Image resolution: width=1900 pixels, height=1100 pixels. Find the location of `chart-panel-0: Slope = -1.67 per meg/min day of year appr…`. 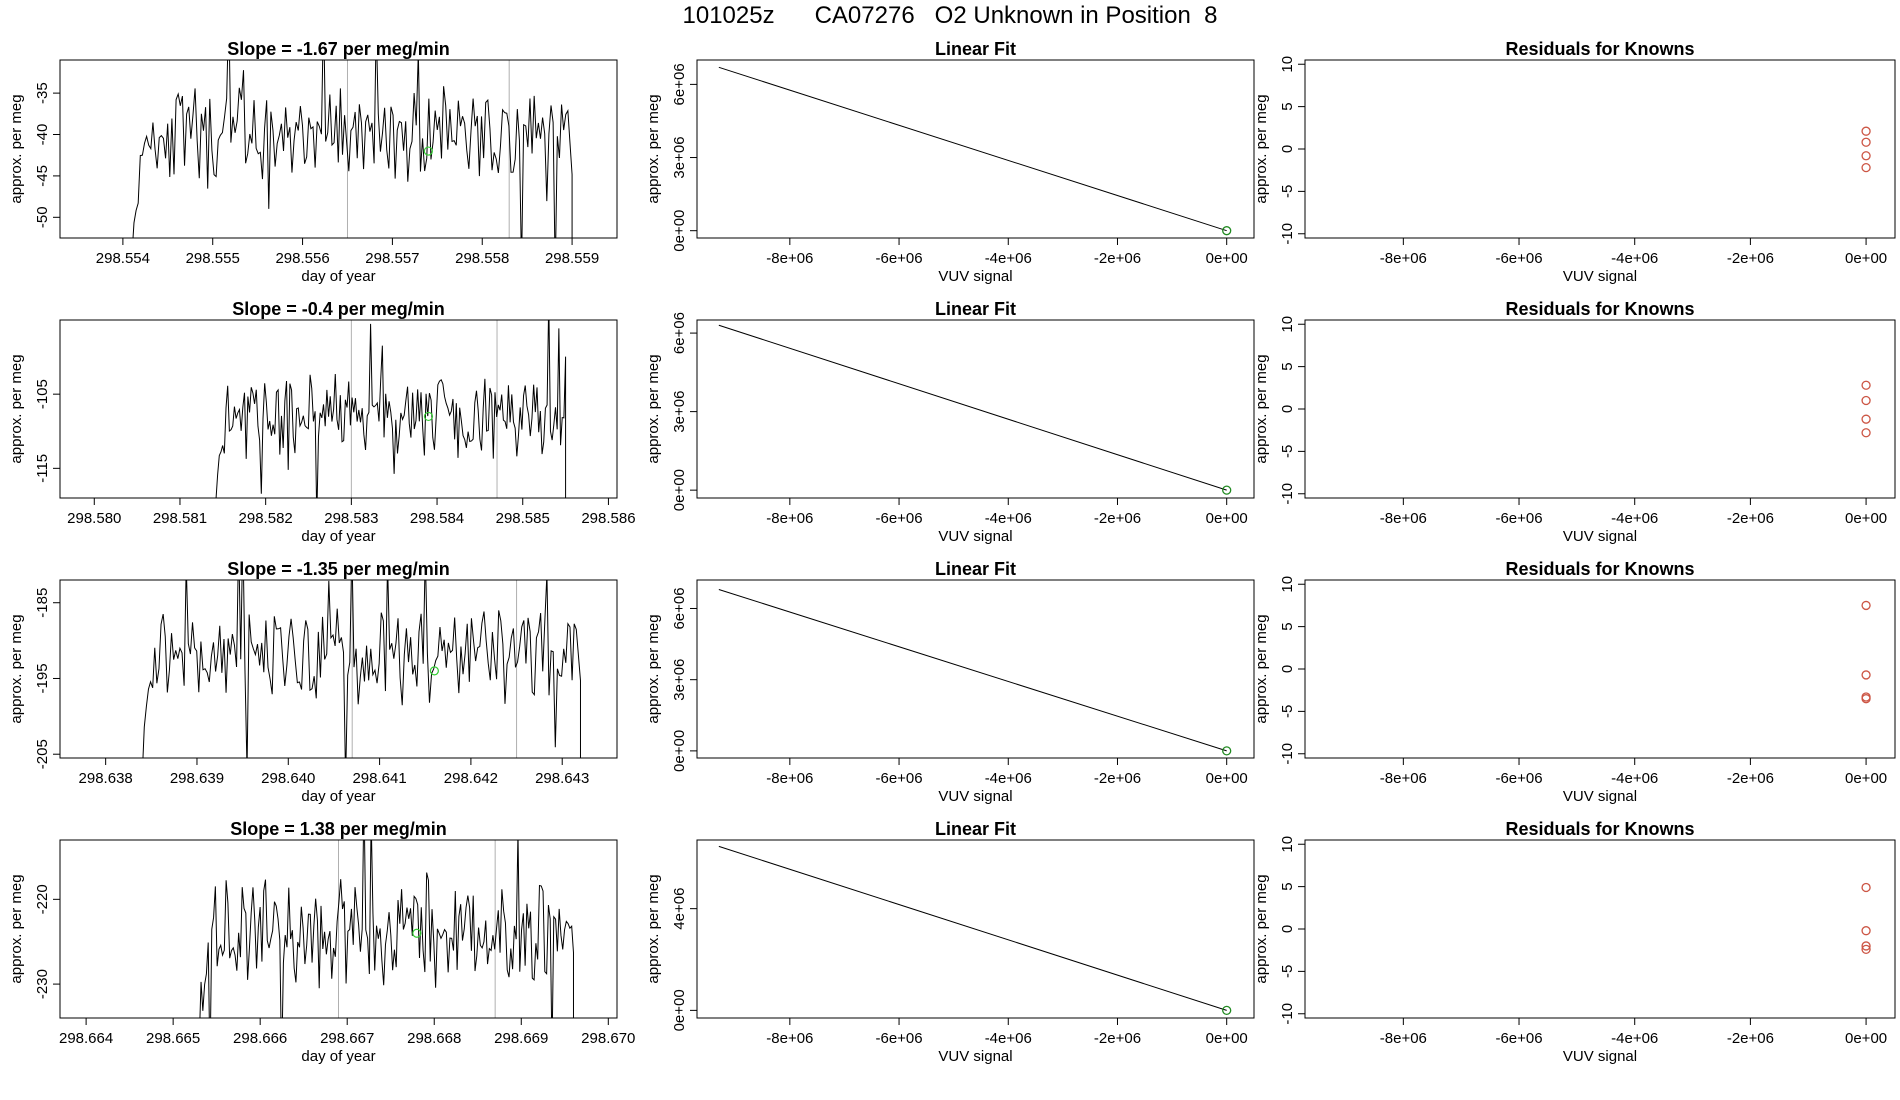

chart-panel-0: Slope = -1.67 per meg/min day of year appr… is located at coordinates (313, 162).